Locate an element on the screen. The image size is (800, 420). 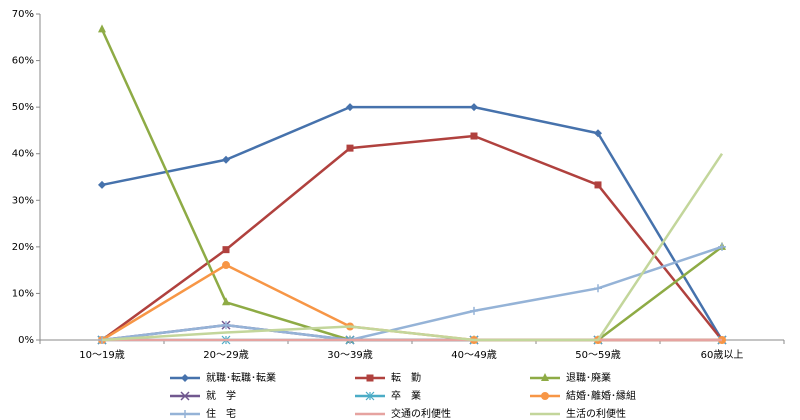
y-tick-label: 20% is located at coordinates (23, 247).